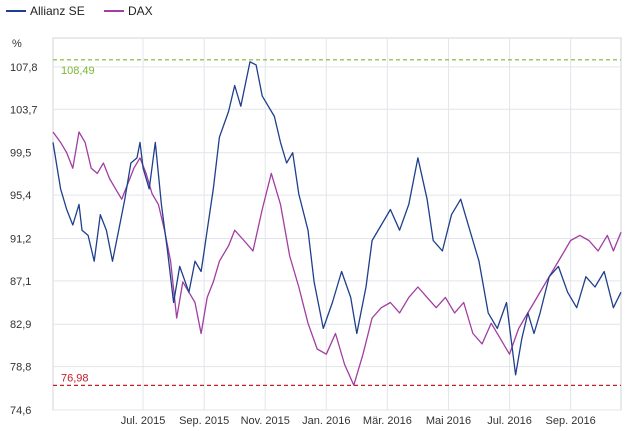  Describe the element at coordinates (17, 44) in the screenshot. I see `y-axis-unit-label: %` at that location.